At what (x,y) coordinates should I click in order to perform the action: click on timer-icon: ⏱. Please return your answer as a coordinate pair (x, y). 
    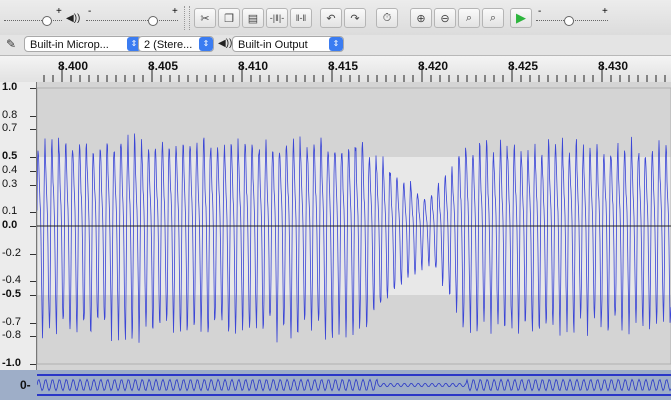
    Looking at the image, I should click on (387, 17).